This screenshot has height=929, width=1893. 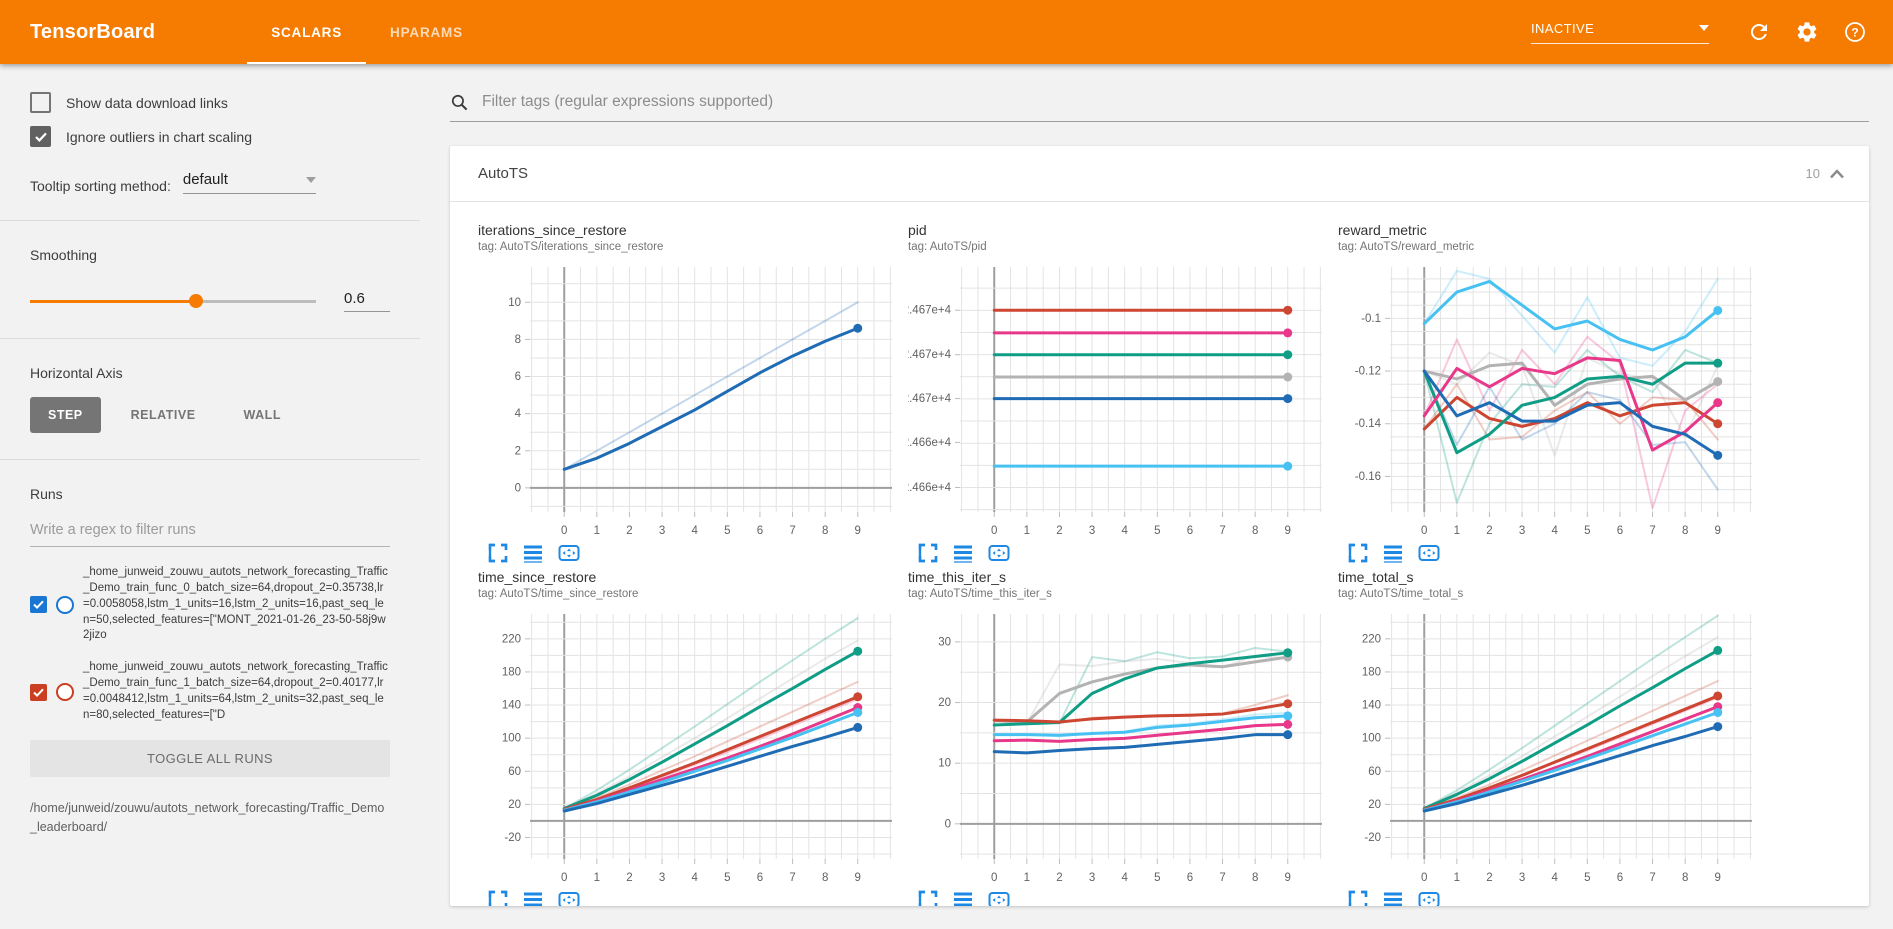 What do you see at coordinates (210, 534) in the screenshot?
I see `runs-filter-input` at bounding box center [210, 534].